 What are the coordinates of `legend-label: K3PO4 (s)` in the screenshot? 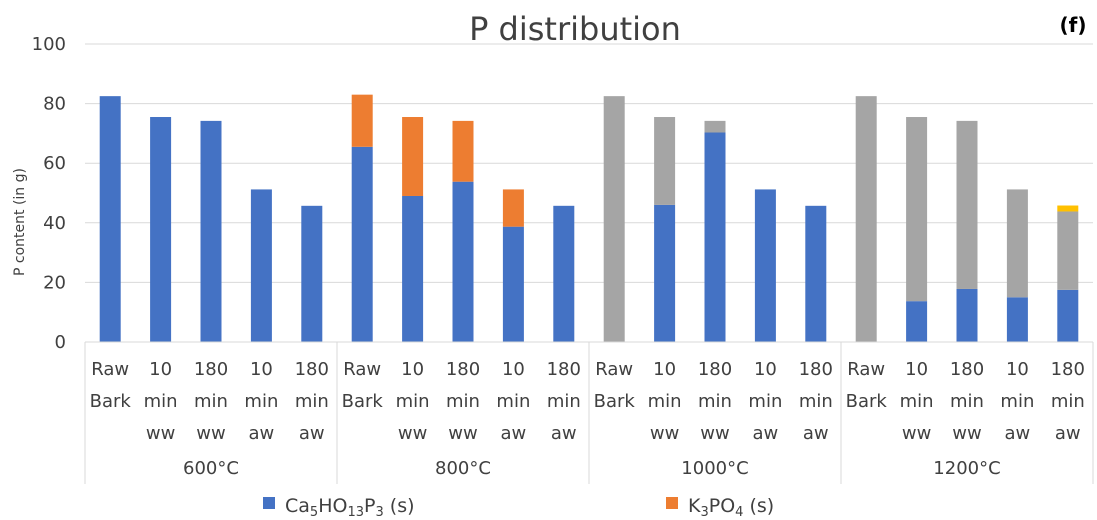 It's located at (731, 507).